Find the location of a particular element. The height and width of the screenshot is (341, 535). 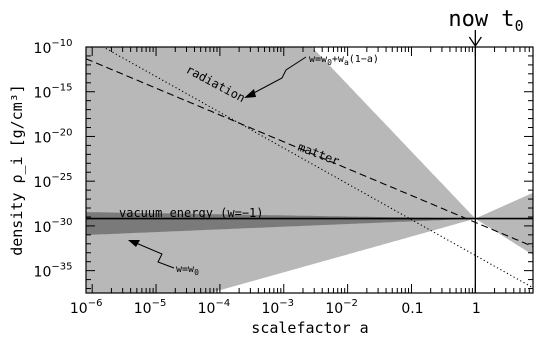

y-axis-title: density ρ_i [g/cm³] is located at coordinates (17, 170).